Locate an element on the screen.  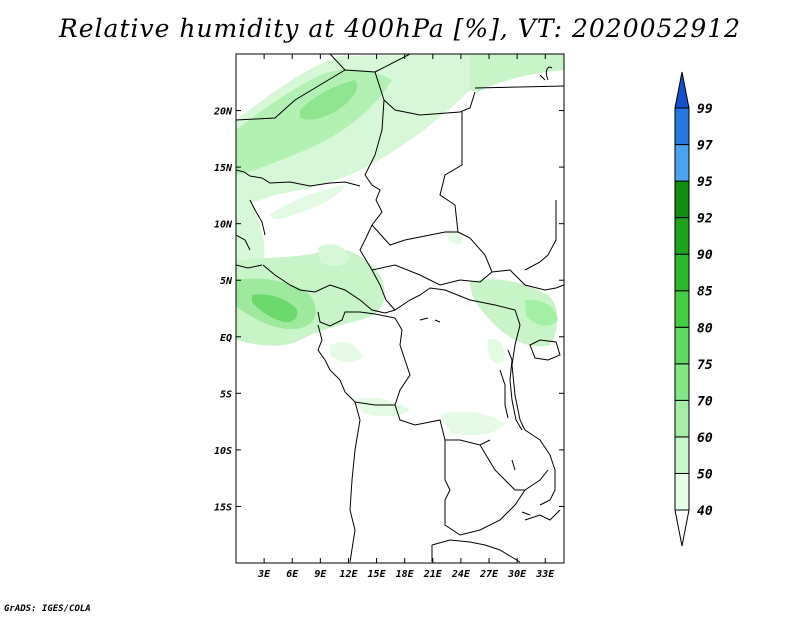
humidity-area-south-patch is located at coordinates (472, 423).